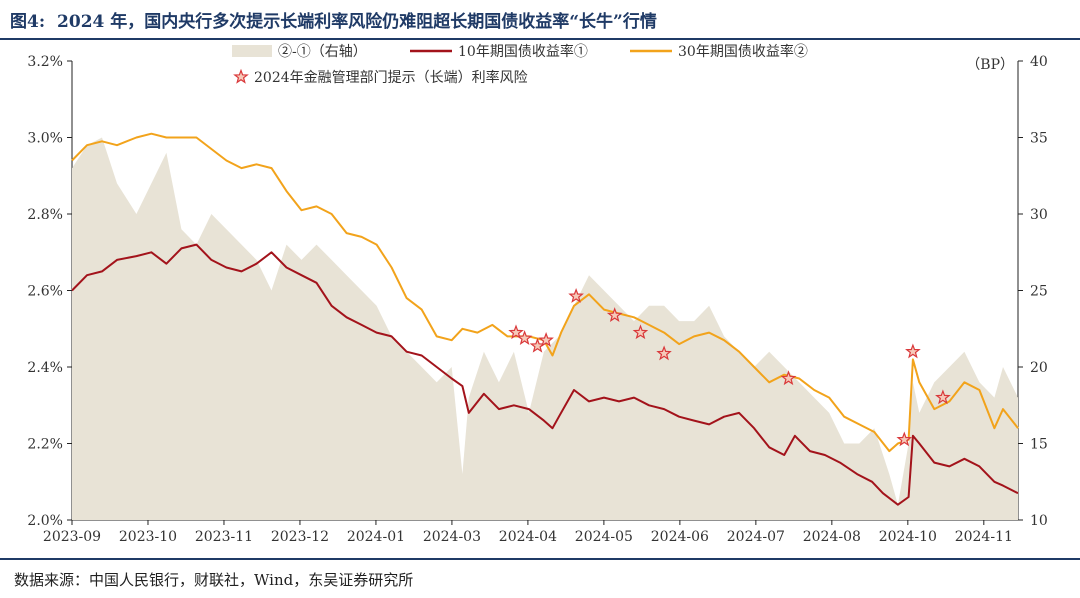  I want to click on x-tick-label: 2024-01, so click(376, 537).